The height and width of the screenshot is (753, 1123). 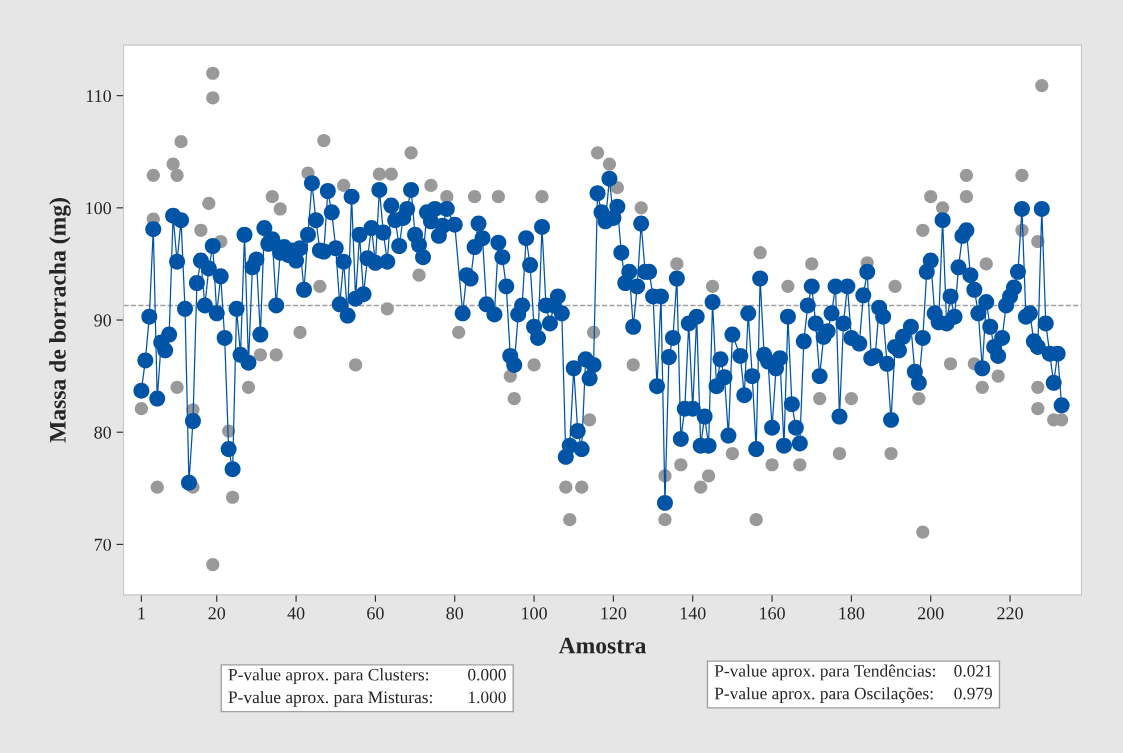 I want to click on text: P-value aprox. para Oscilações: 0.979, so click(x=853, y=695).